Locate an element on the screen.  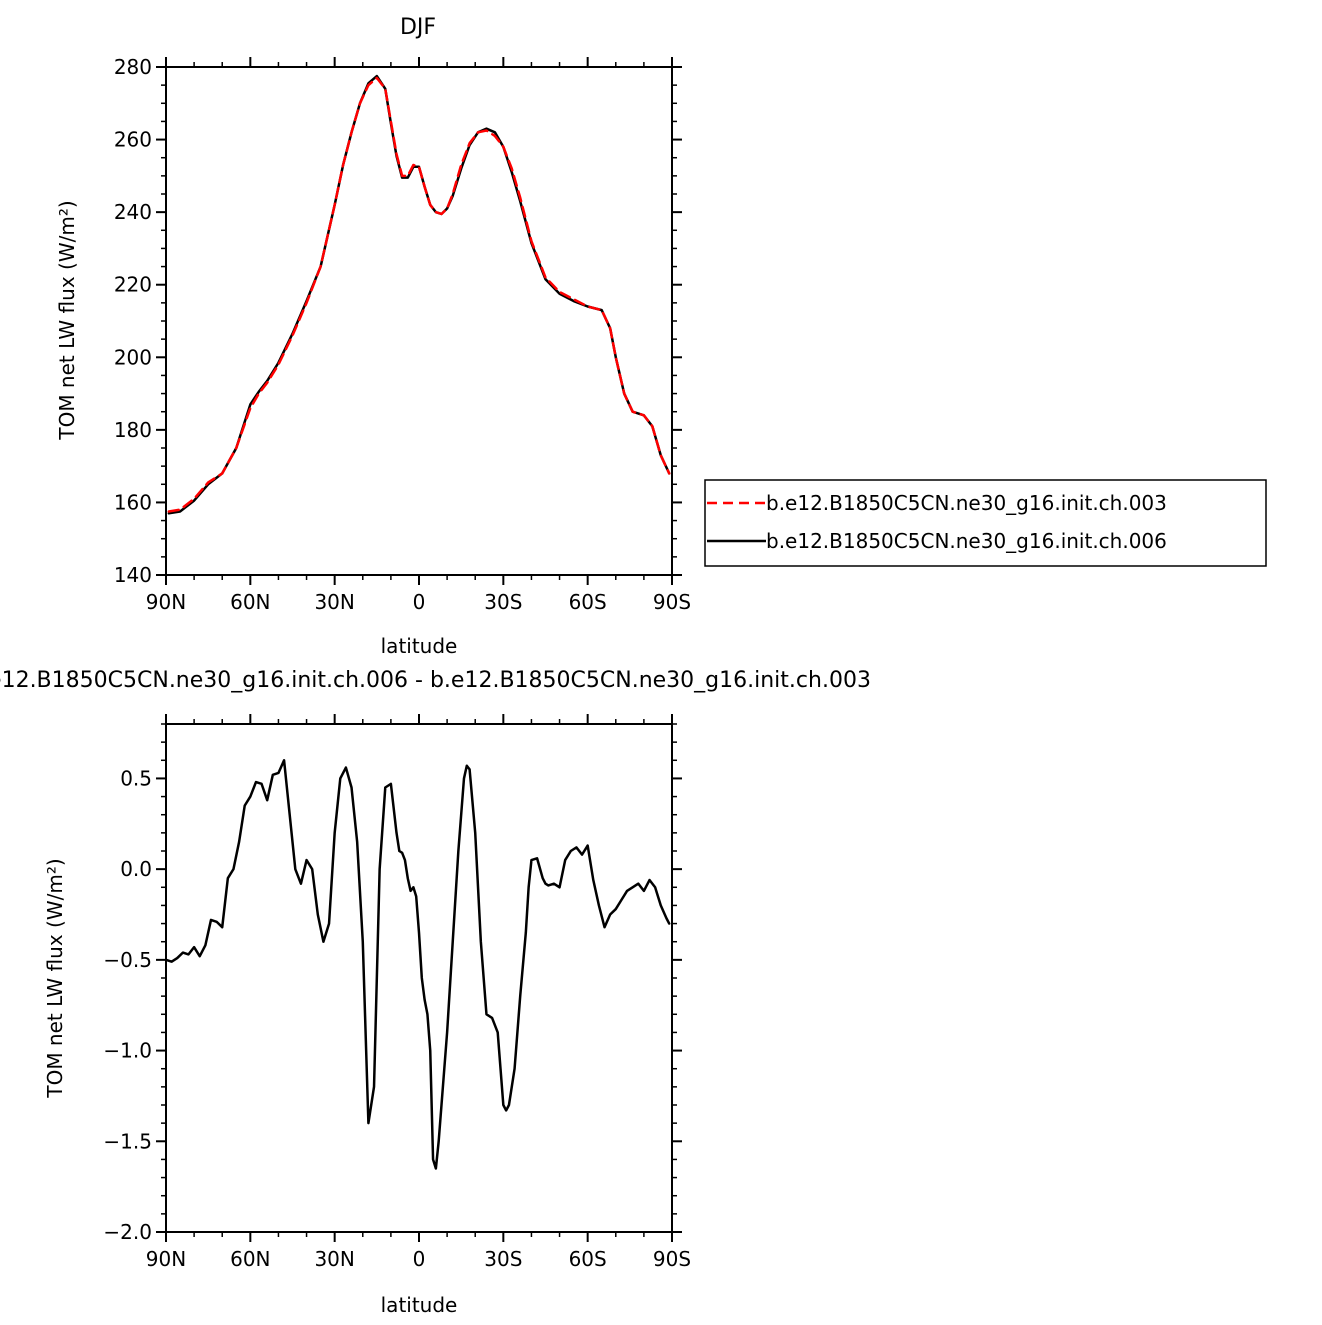
top-panel-title: DJF is located at coordinates (418, 27).